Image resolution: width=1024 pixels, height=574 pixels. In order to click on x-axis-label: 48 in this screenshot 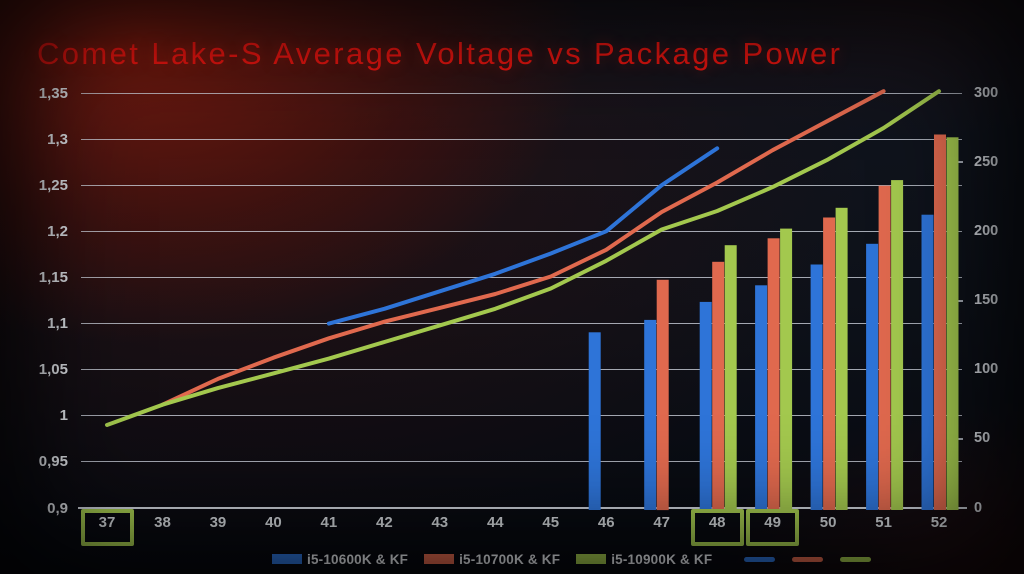, I will do `click(717, 522)`.